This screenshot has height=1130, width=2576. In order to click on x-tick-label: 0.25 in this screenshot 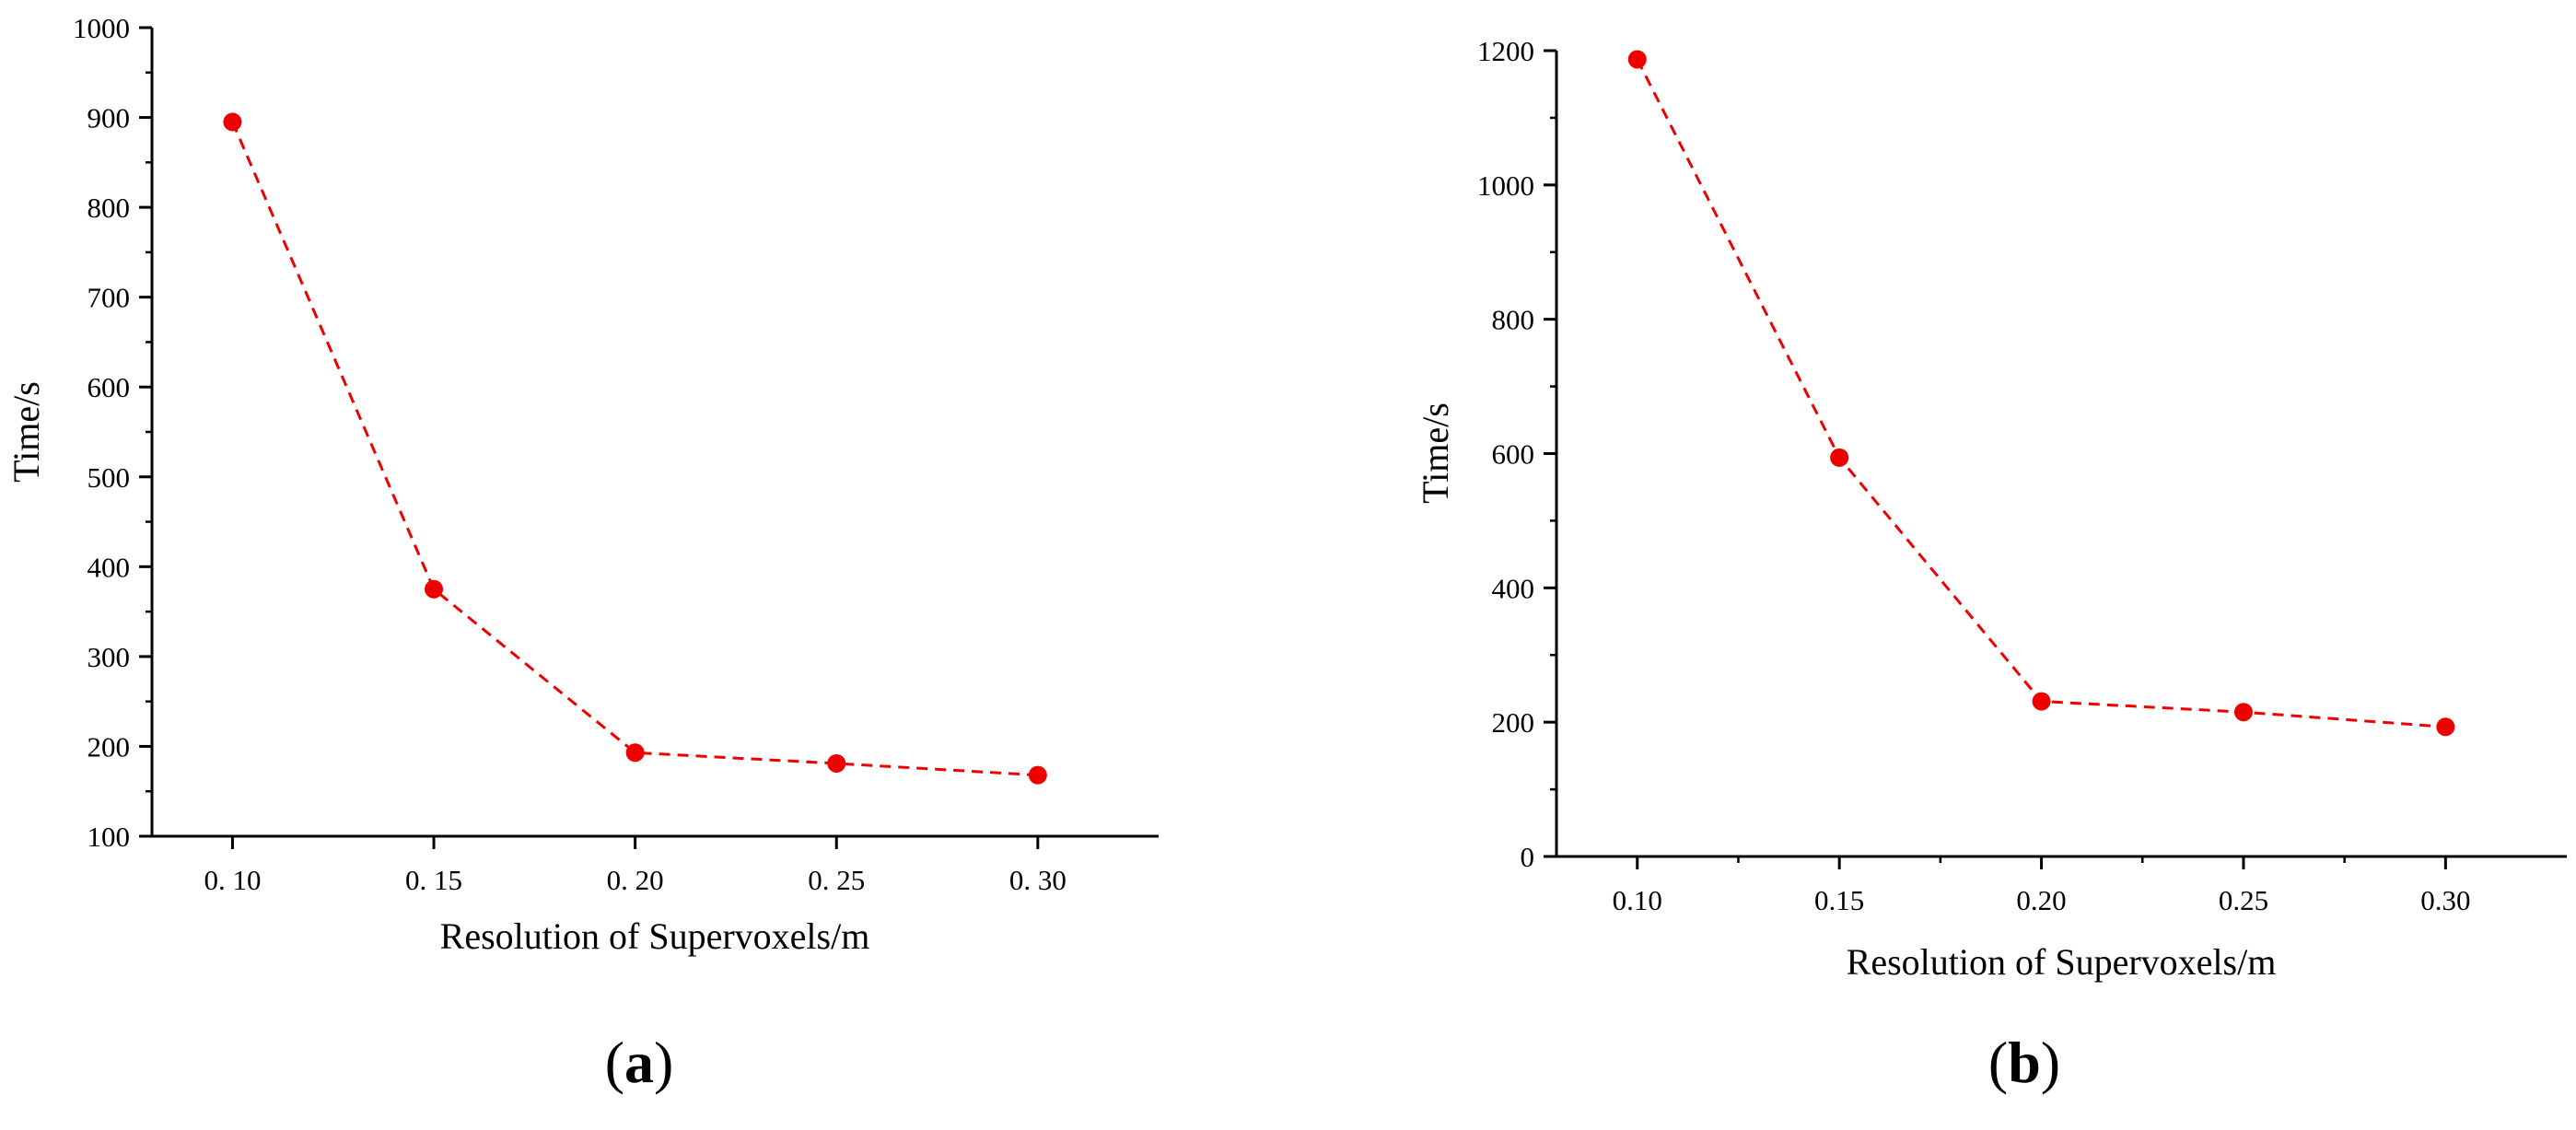, I will do `click(2243, 900)`.